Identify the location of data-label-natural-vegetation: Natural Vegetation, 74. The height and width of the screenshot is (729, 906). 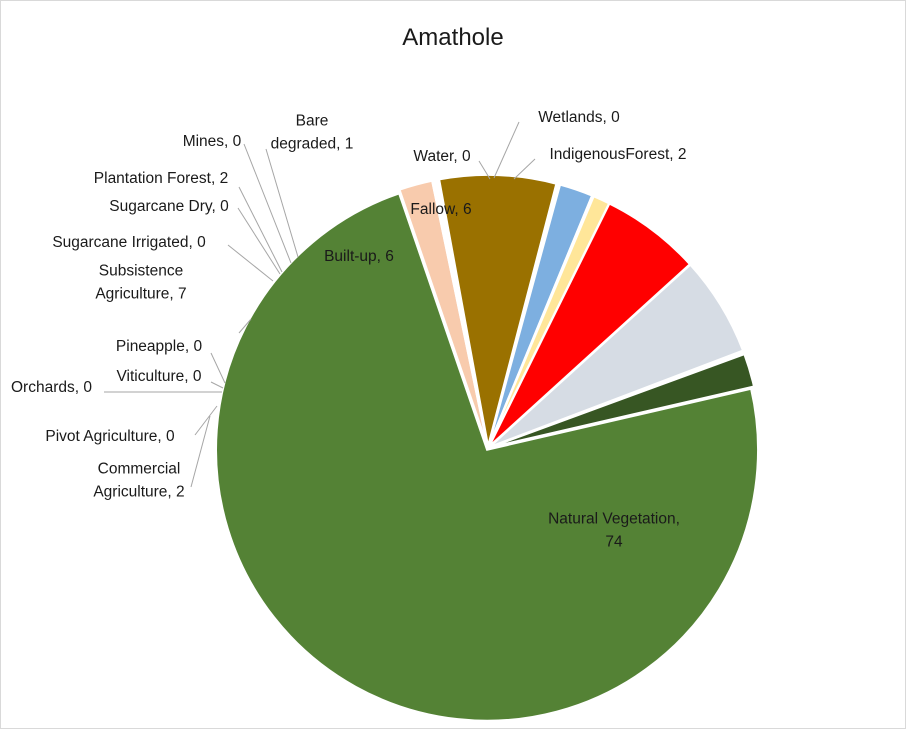
(614, 531).